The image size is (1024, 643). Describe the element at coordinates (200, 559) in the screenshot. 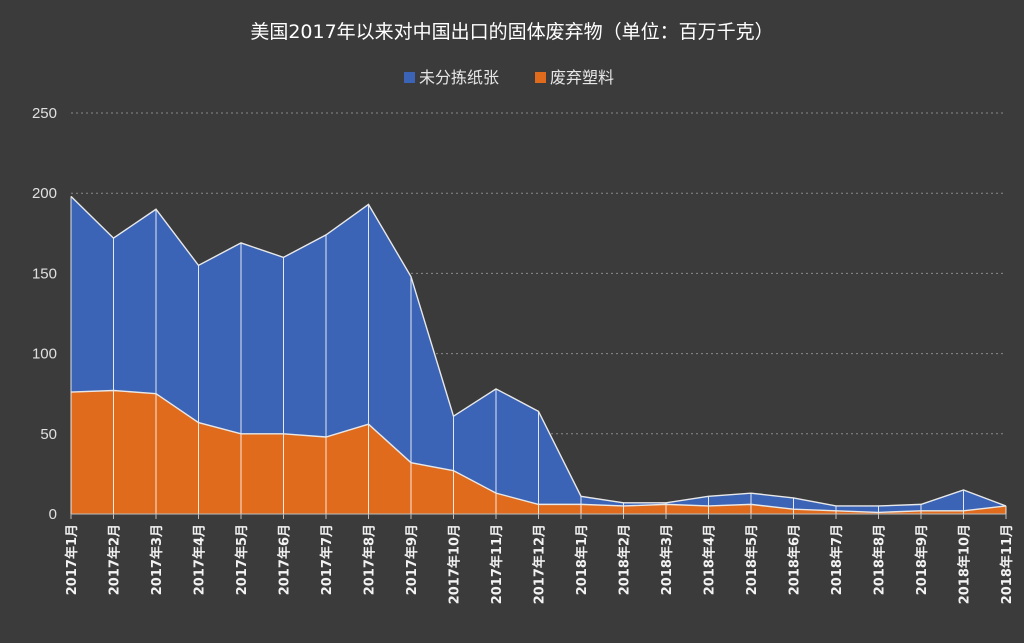

I see `x-tick-label: 2017年4月` at that location.